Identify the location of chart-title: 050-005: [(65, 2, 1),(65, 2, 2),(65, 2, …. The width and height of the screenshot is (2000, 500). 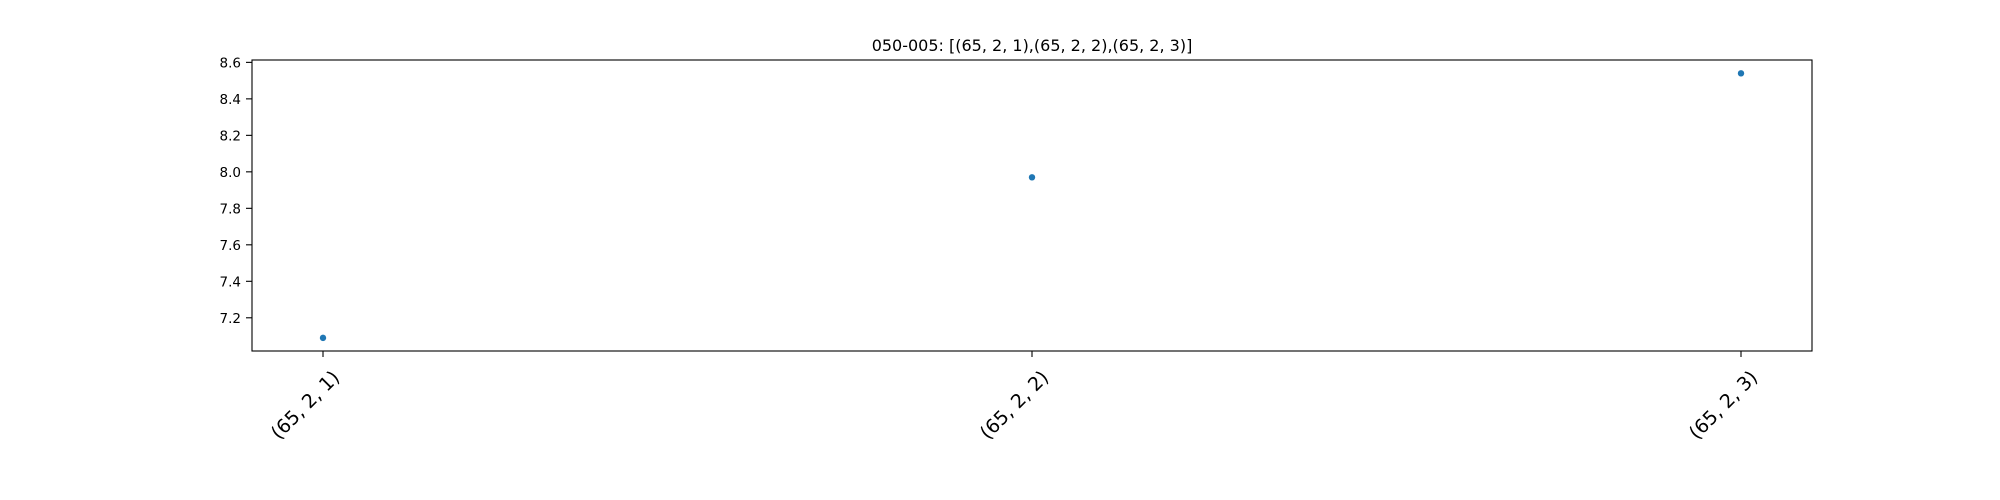
(1032, 45).